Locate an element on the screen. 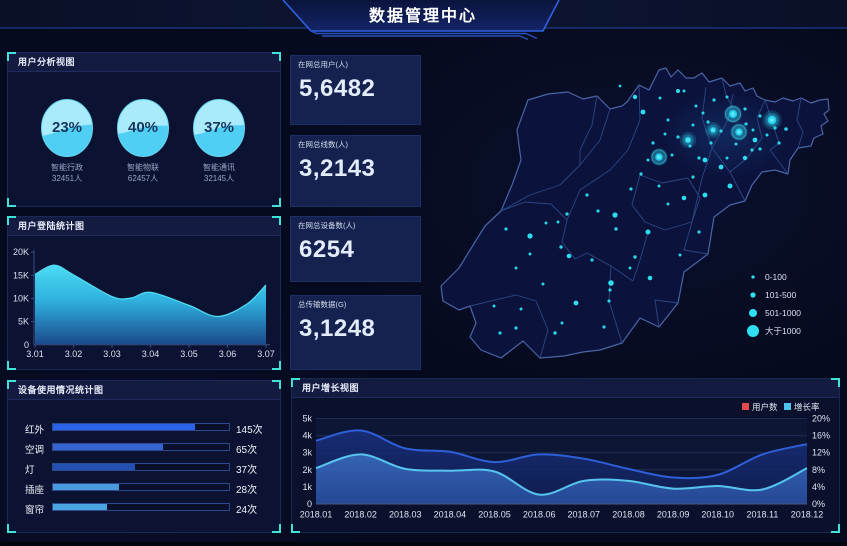 This screenshot has width=847, height=546. svg-text: 3.07 is located at coordinates (266, 354).